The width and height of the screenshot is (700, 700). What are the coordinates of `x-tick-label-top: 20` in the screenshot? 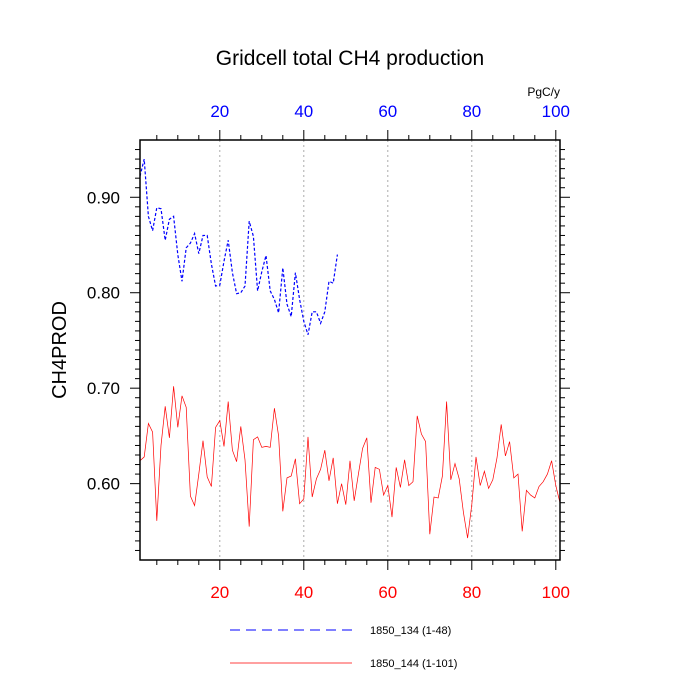 It's located at (219, 111).